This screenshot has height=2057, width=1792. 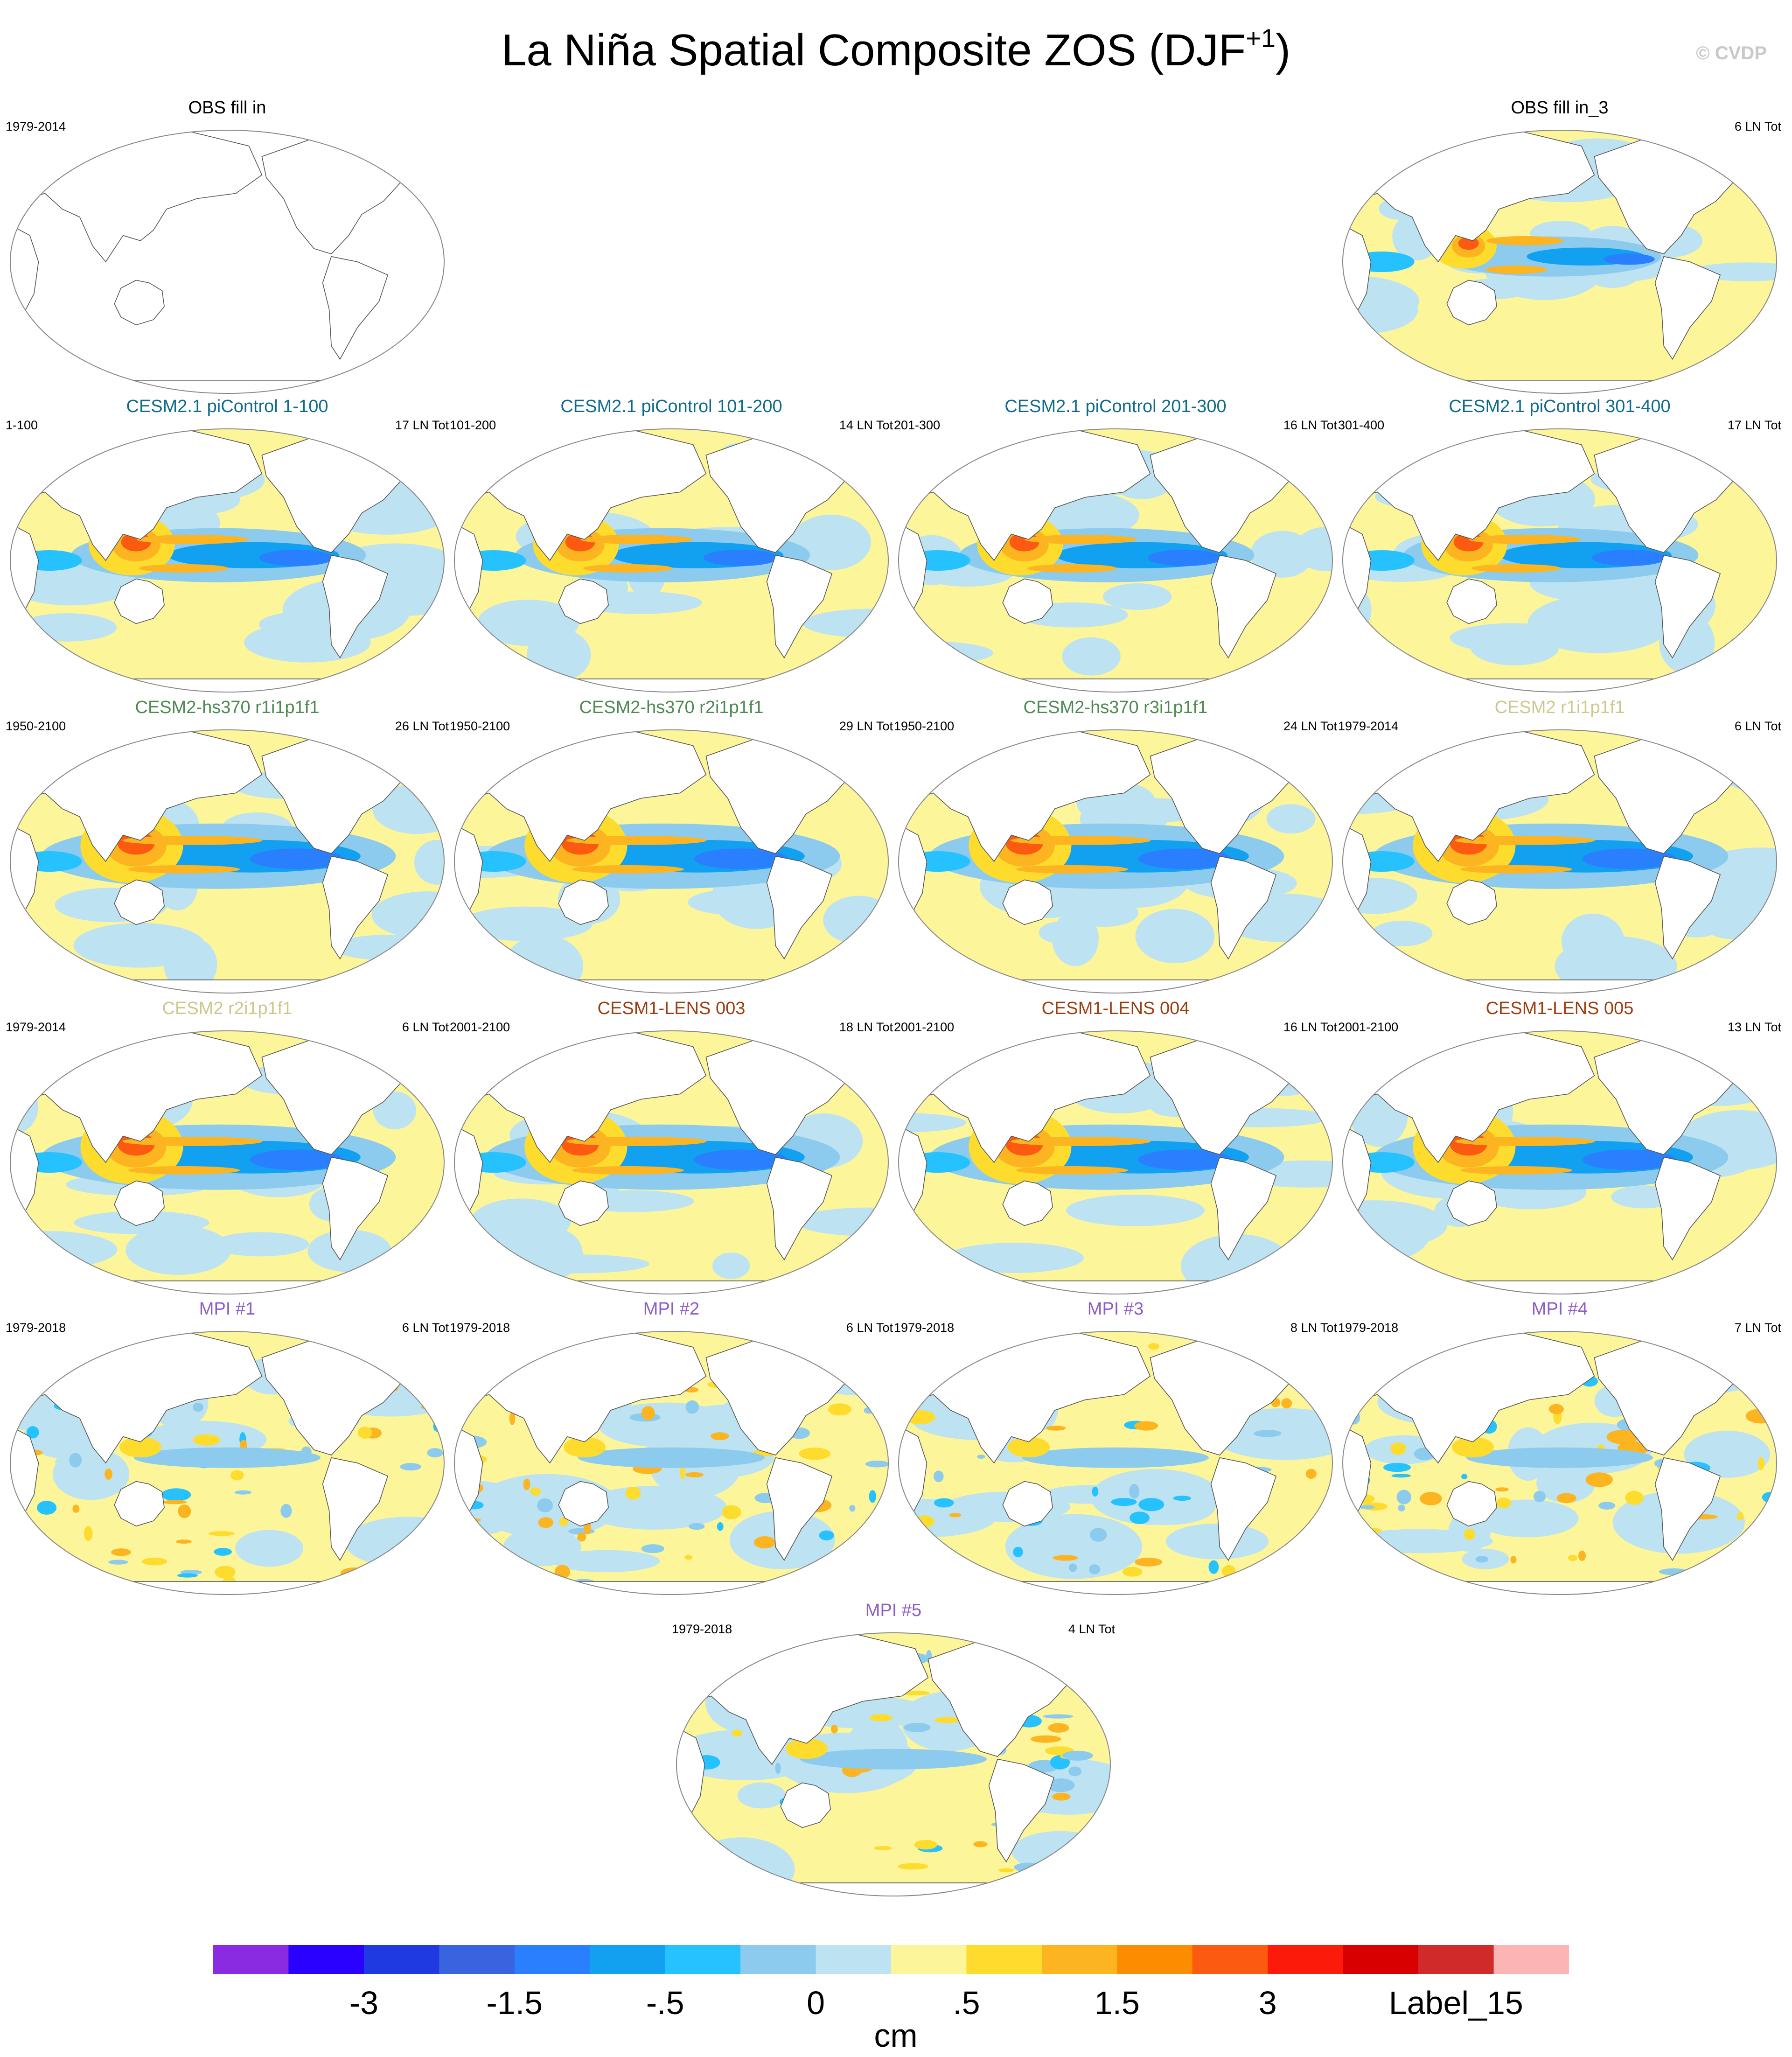 I want to click on panel-event-count: 14 LN Tot, so click(x=866, y=425).